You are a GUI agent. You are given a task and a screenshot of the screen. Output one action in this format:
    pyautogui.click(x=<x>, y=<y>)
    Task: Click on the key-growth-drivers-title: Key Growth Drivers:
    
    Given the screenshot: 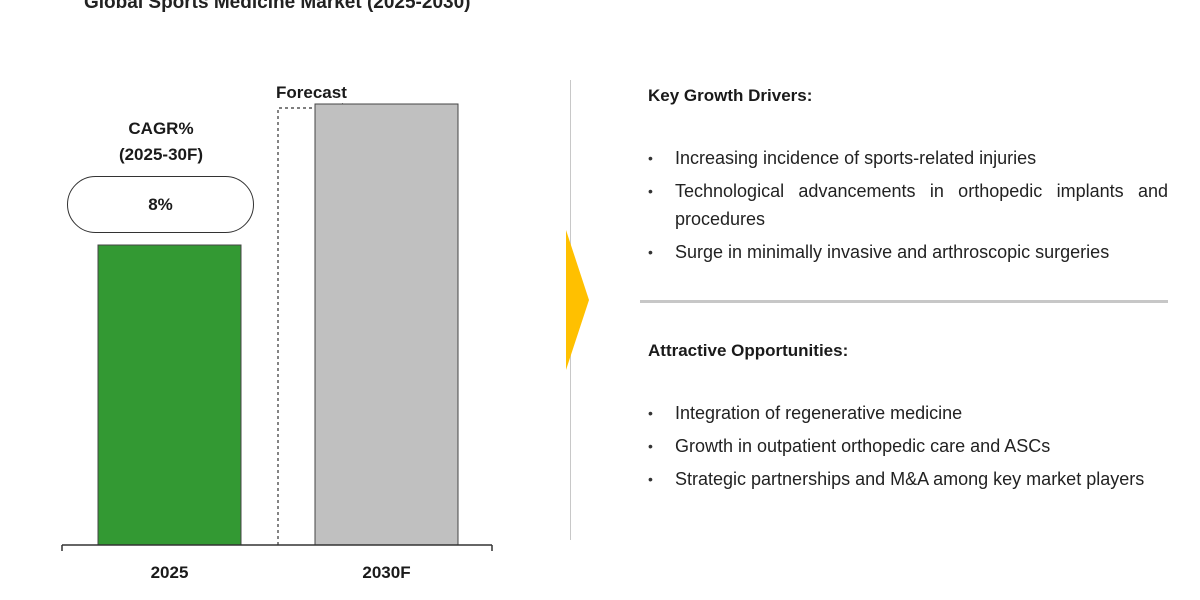 What is the action you would take?
    pyautogui.click(x=730, y=95)
    